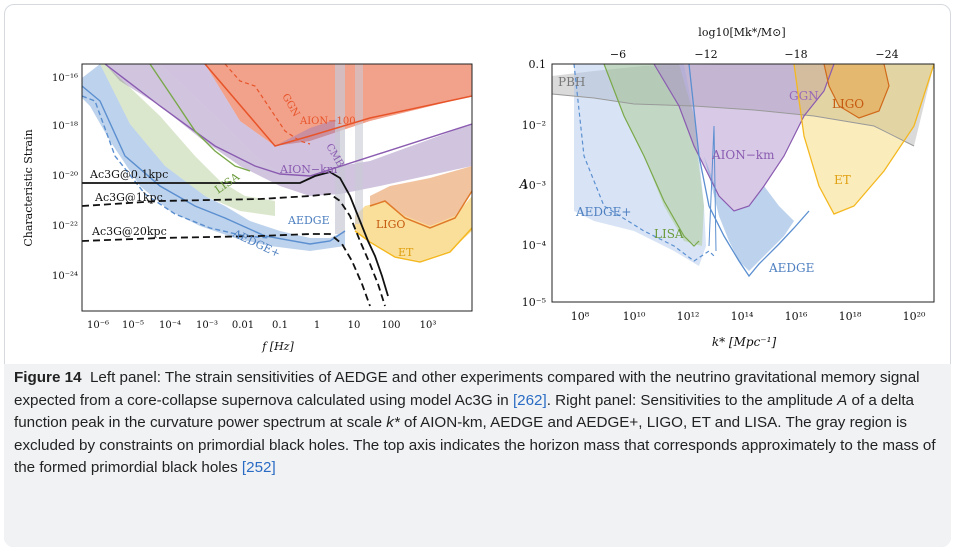  What do you see at coordinates (634, 316) in the screenshot?
I see `rxtick-1: 10¹⁰` at bounding box center [634, 316].